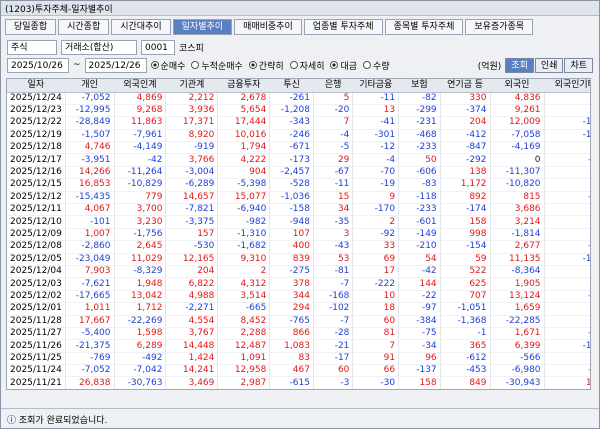 The height and width of the screenshot is (429, 600). Describe the element at coordinates (173, 66) in the screenshot. I see `radio-label: 순매수` at that location.